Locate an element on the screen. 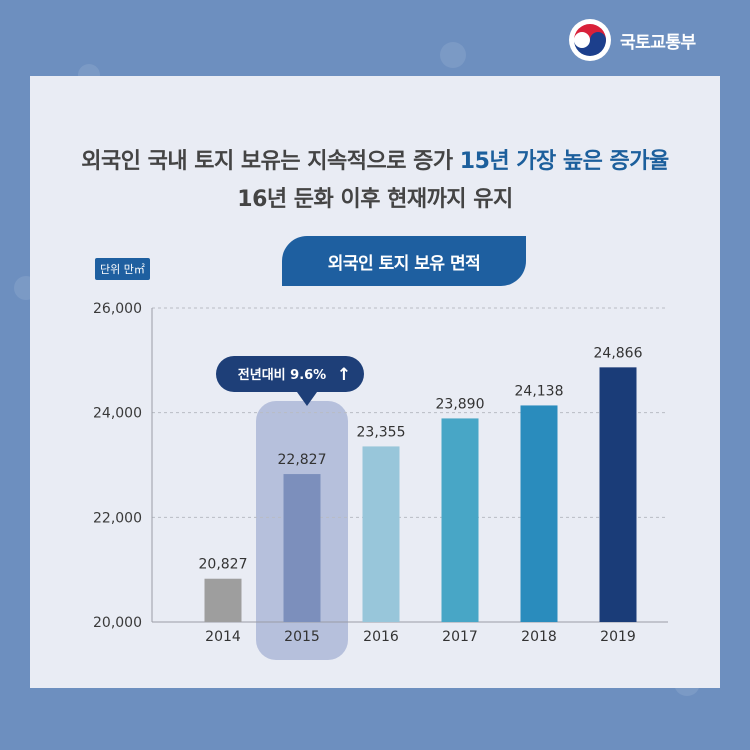  x-tick-label: 2017 is located at coordinates (460, 637).